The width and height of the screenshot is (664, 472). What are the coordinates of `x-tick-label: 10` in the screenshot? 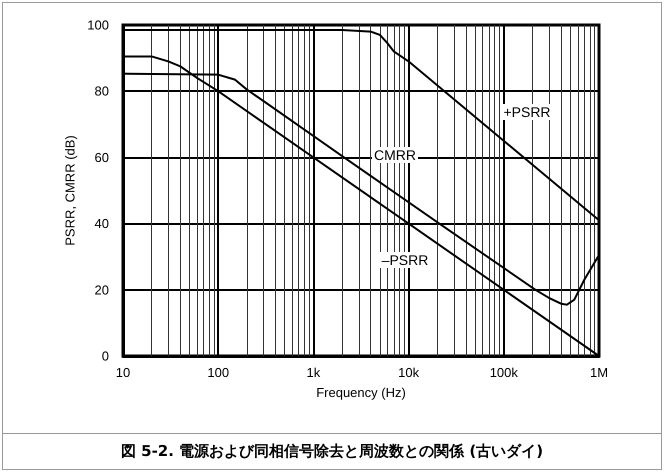 It's located at (123, 372).